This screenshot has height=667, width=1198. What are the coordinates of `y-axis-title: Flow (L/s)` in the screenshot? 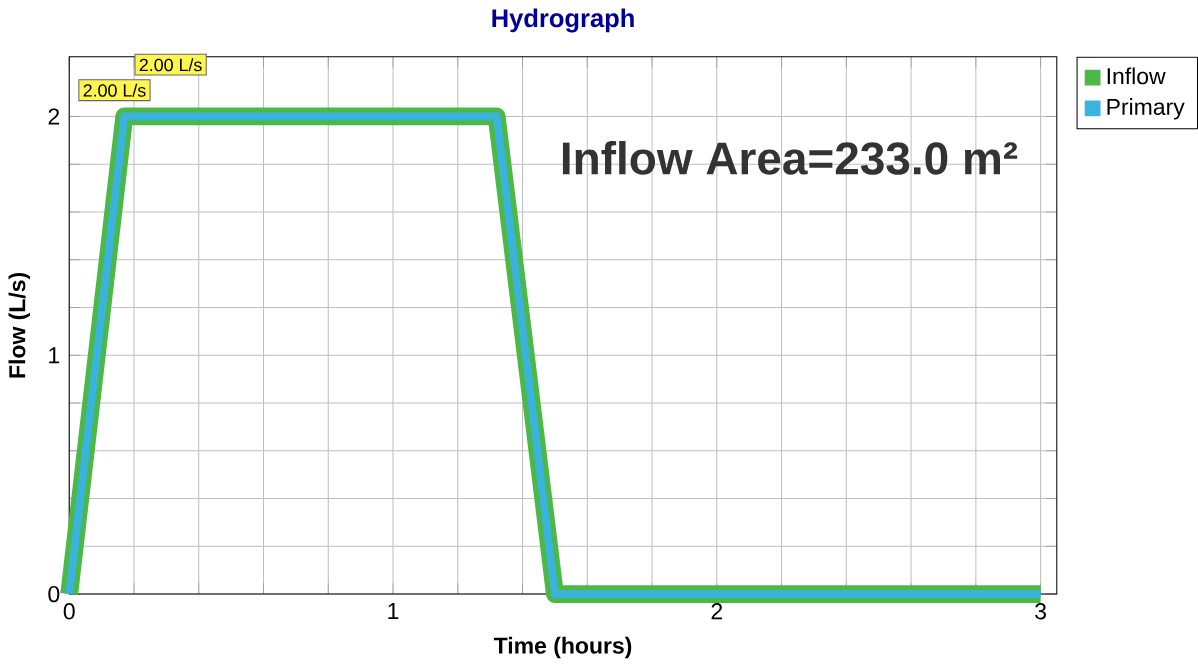 It's located at (19, 325).